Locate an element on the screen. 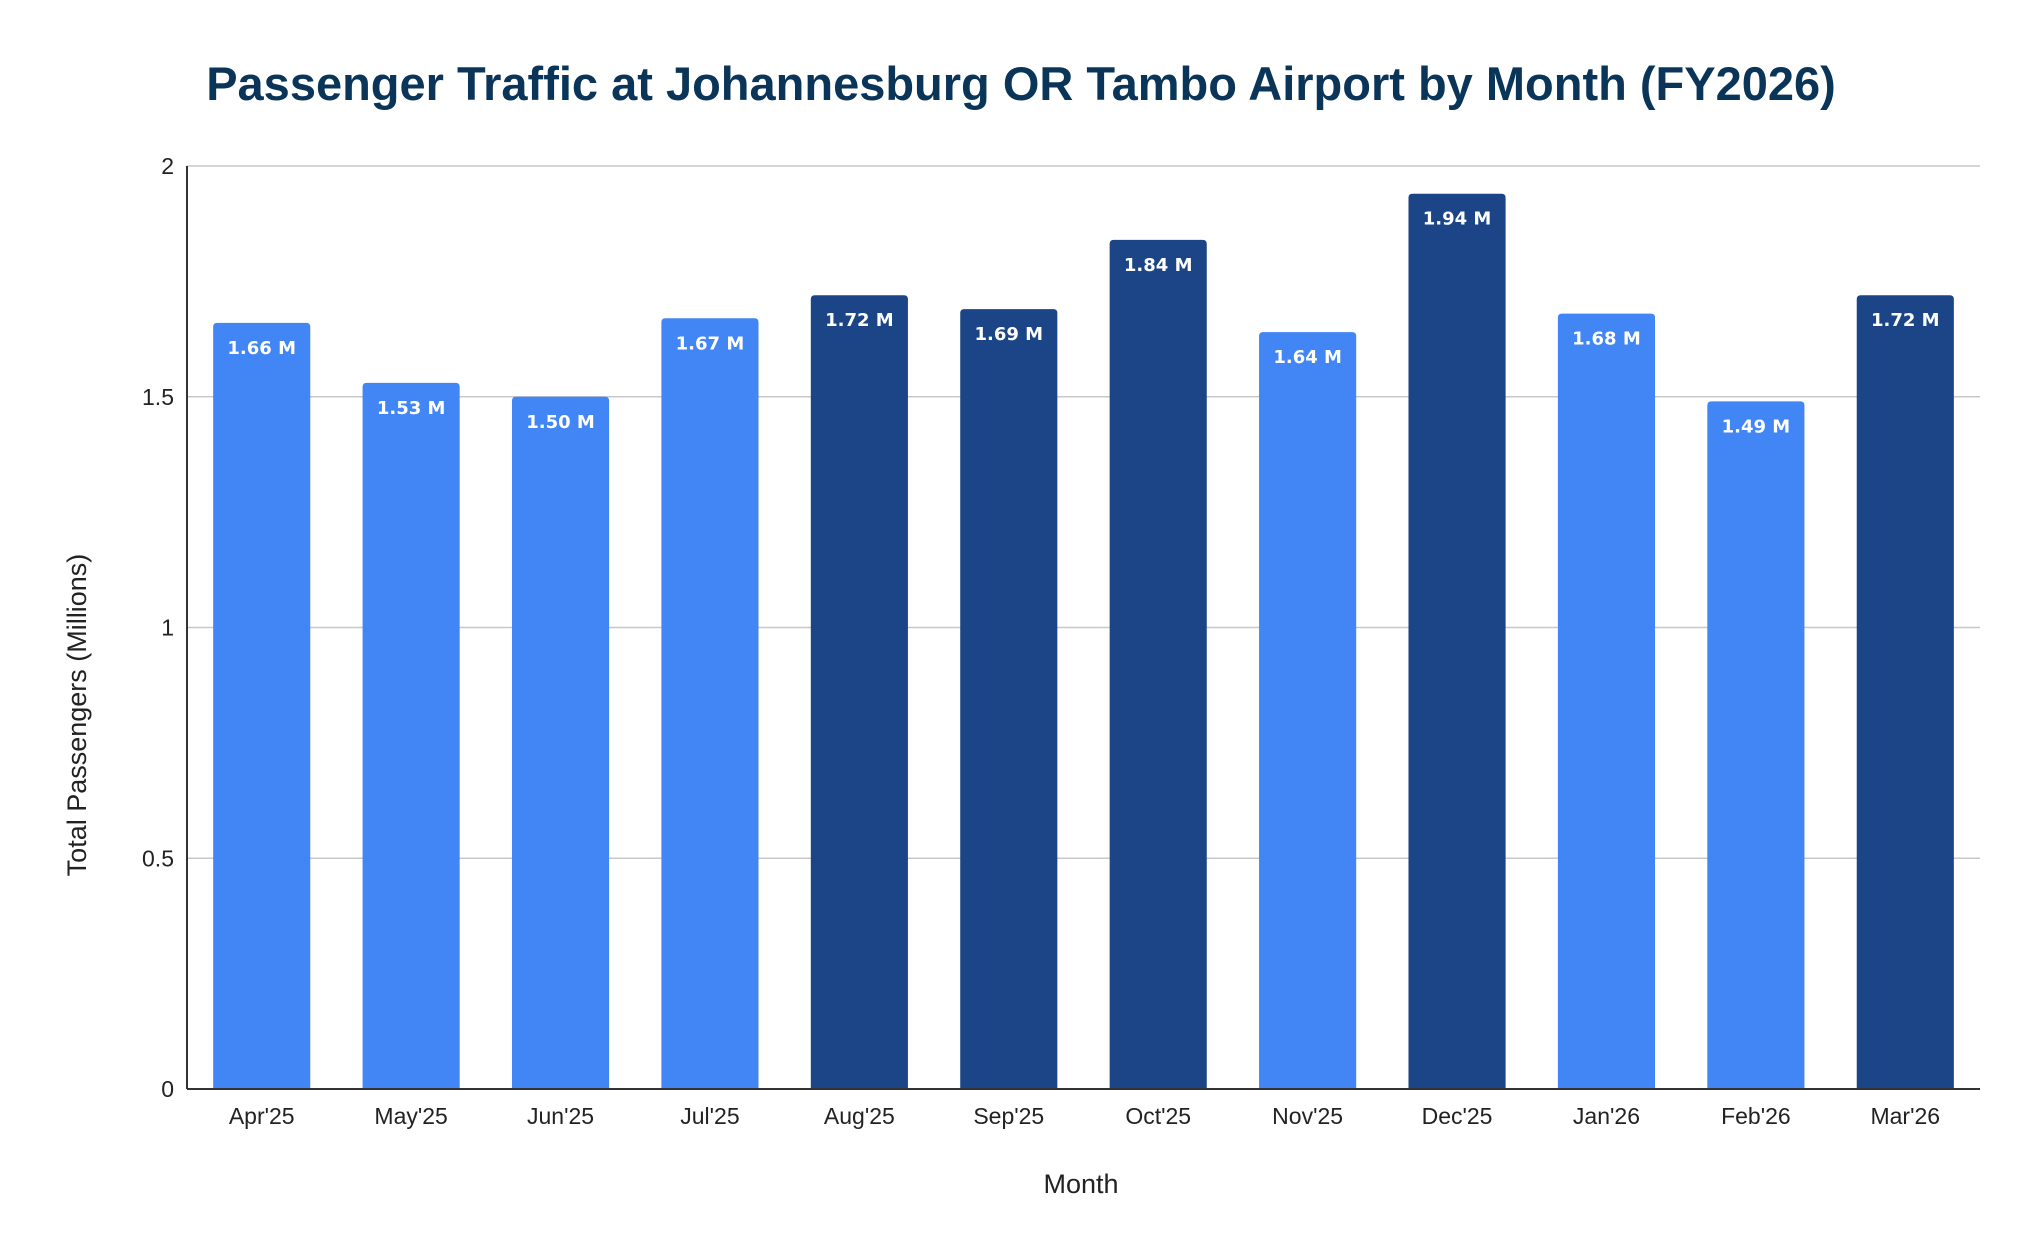 Image resolution: width=2024 pixels, height=1250 pixels. bar-value-label: 1.69 M is located at coordinates (1008, 334).